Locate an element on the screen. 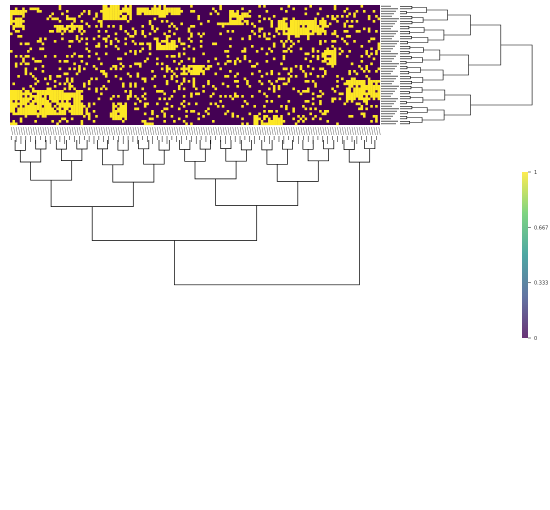  column-dendrogram-link is located at coordinates (164, 145).